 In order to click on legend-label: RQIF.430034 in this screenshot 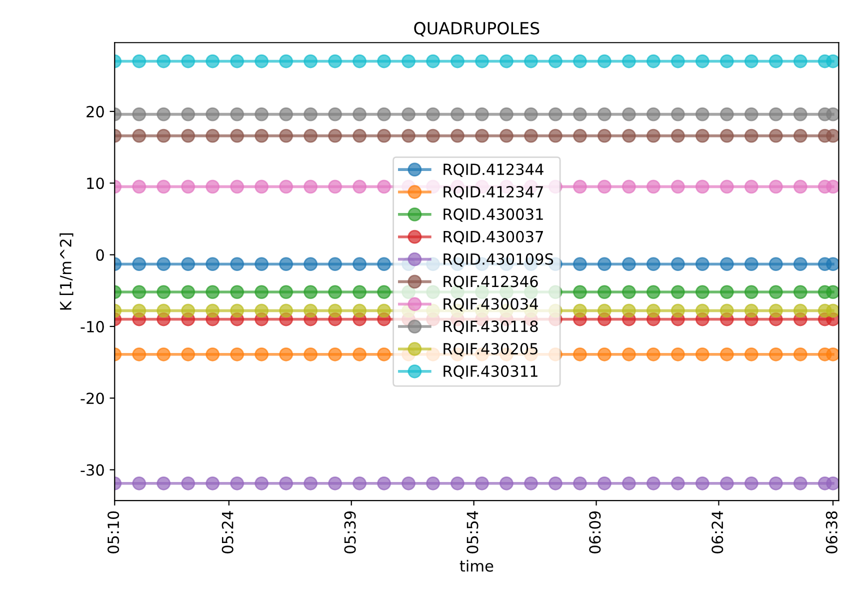, I will do `click(491, 305)`.